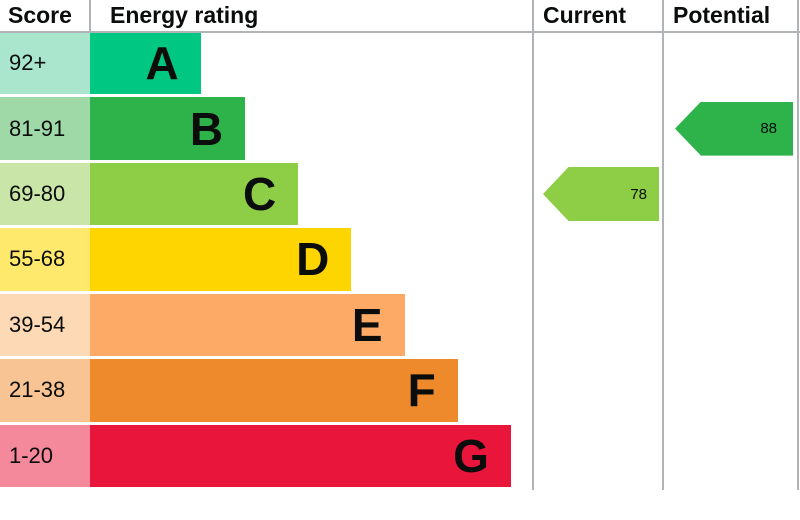 The height and width of the screenshot is (520, 800). I want to click on bar-area-a: A, so click(311, 63).